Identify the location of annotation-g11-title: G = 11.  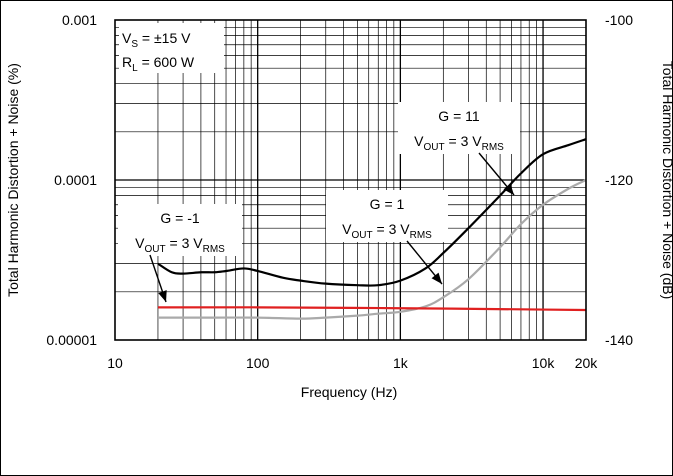
(459, 116).